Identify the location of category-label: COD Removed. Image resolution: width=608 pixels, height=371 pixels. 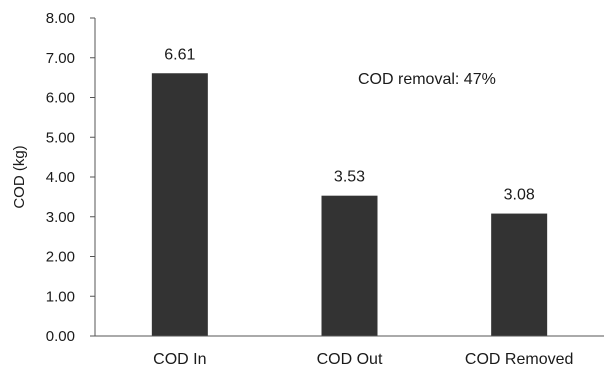
(519, 359).